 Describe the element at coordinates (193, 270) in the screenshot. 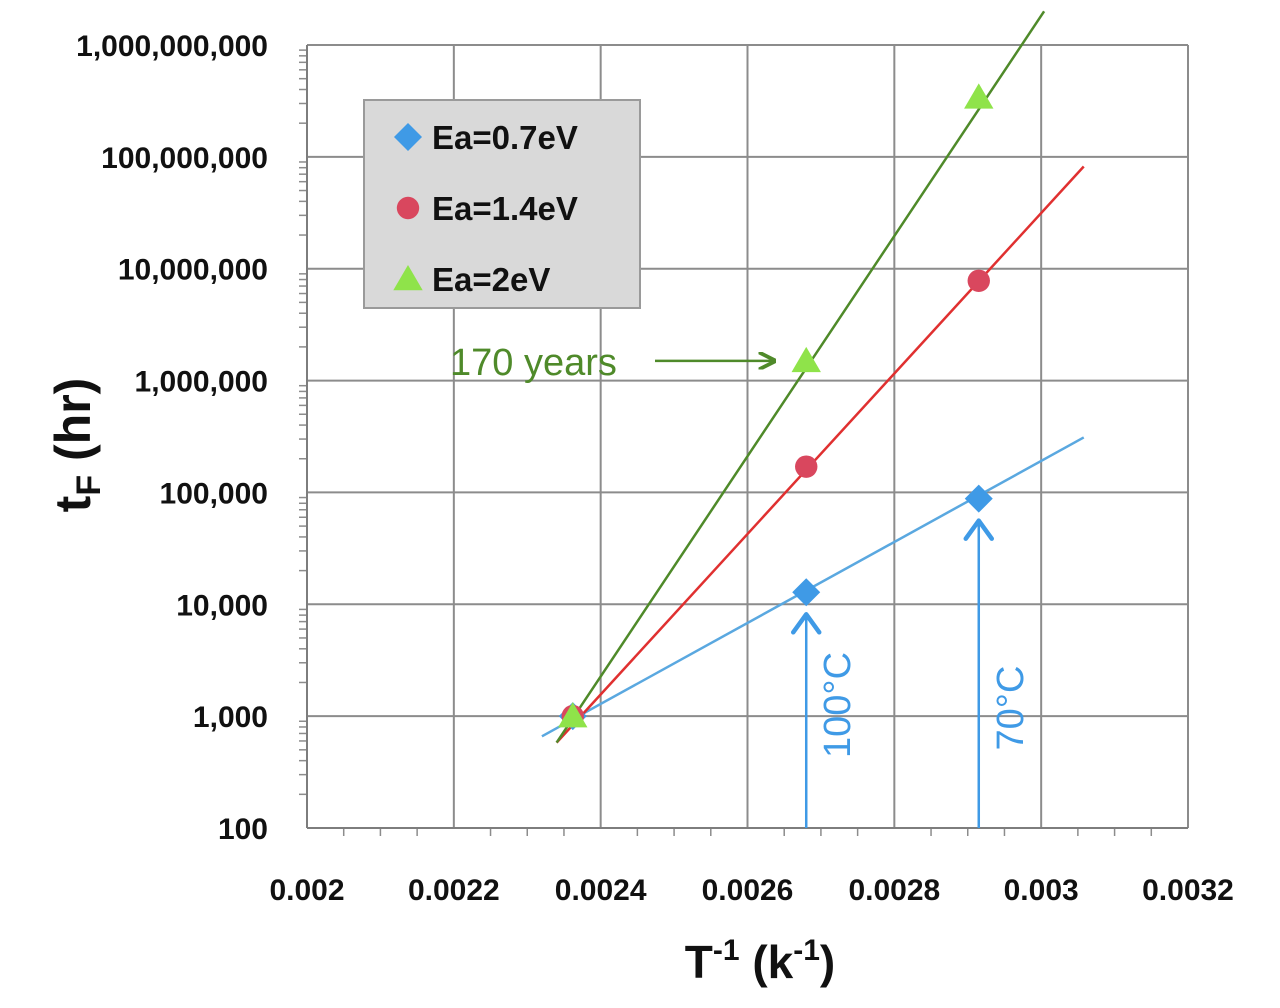

I see `y-tick-label: 10,000,000` at that location.